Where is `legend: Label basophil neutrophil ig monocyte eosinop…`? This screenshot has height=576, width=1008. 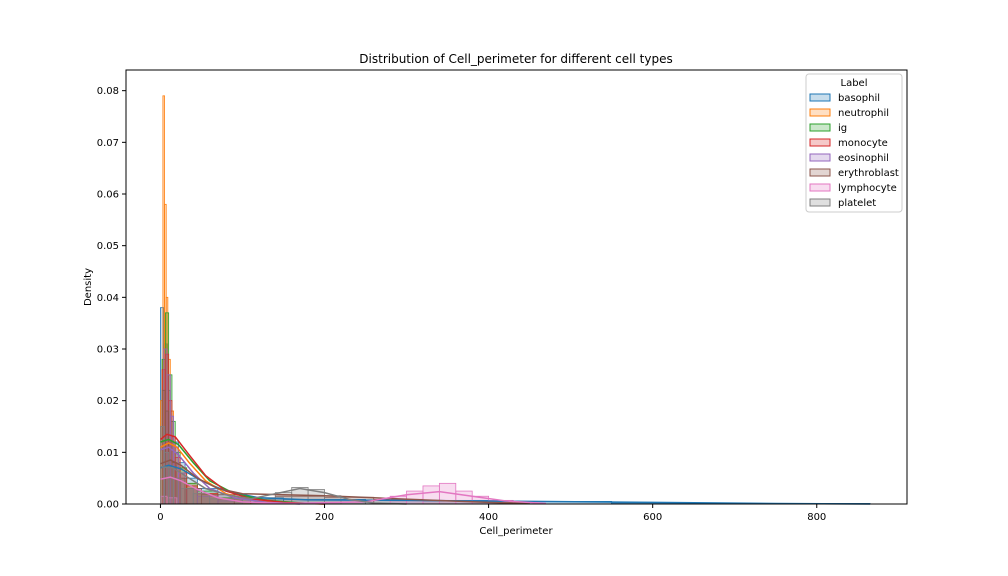 legend: Label basophil neutrophil ig monocyte eosinop… is located at coordinates (854, 143).